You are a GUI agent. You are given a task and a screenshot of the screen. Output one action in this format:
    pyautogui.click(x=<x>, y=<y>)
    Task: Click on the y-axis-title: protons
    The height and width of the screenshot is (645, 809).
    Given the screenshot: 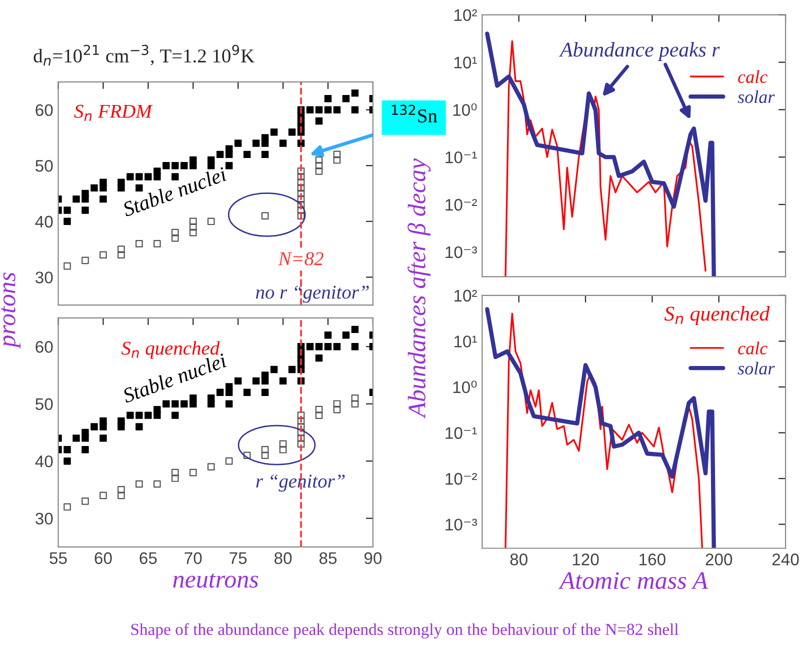 What is the action you would take?
    pyautogui.click(x=10, y=310)
    